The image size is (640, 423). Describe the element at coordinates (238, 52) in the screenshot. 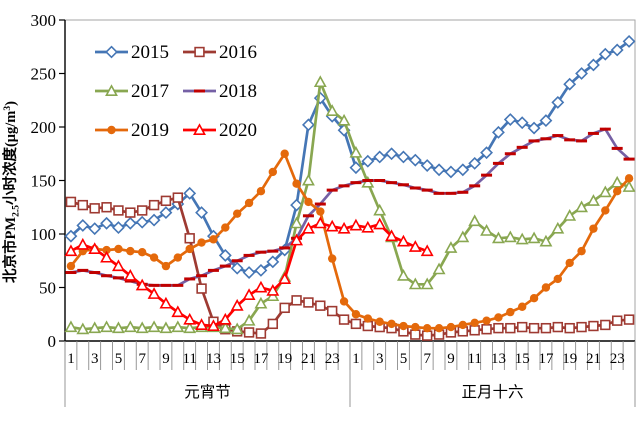

I see `legend-label: 2016` at that location.